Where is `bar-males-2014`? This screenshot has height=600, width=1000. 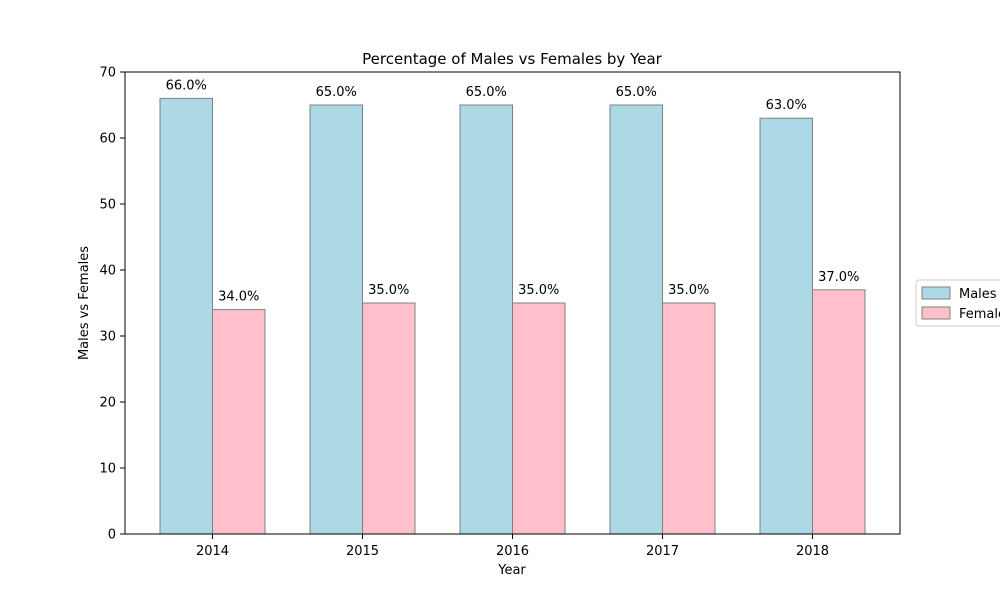 bar-males-2014 is located at coordinates (186, 316).